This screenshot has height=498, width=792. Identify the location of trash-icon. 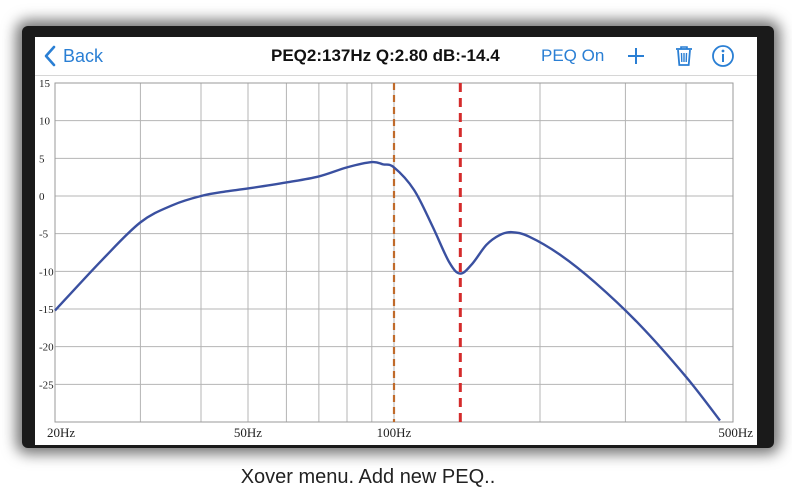
(684, 56).